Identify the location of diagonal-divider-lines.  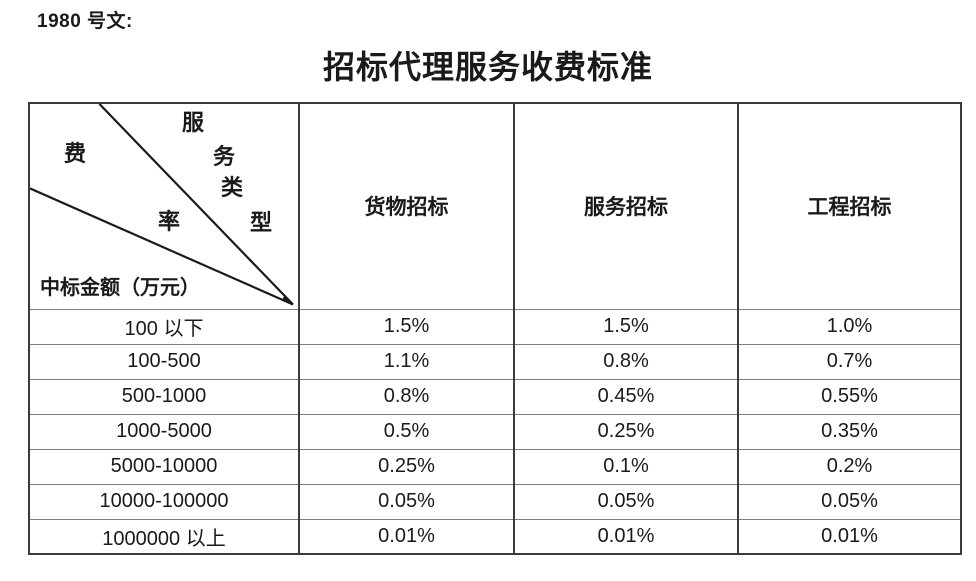
(162, 205).